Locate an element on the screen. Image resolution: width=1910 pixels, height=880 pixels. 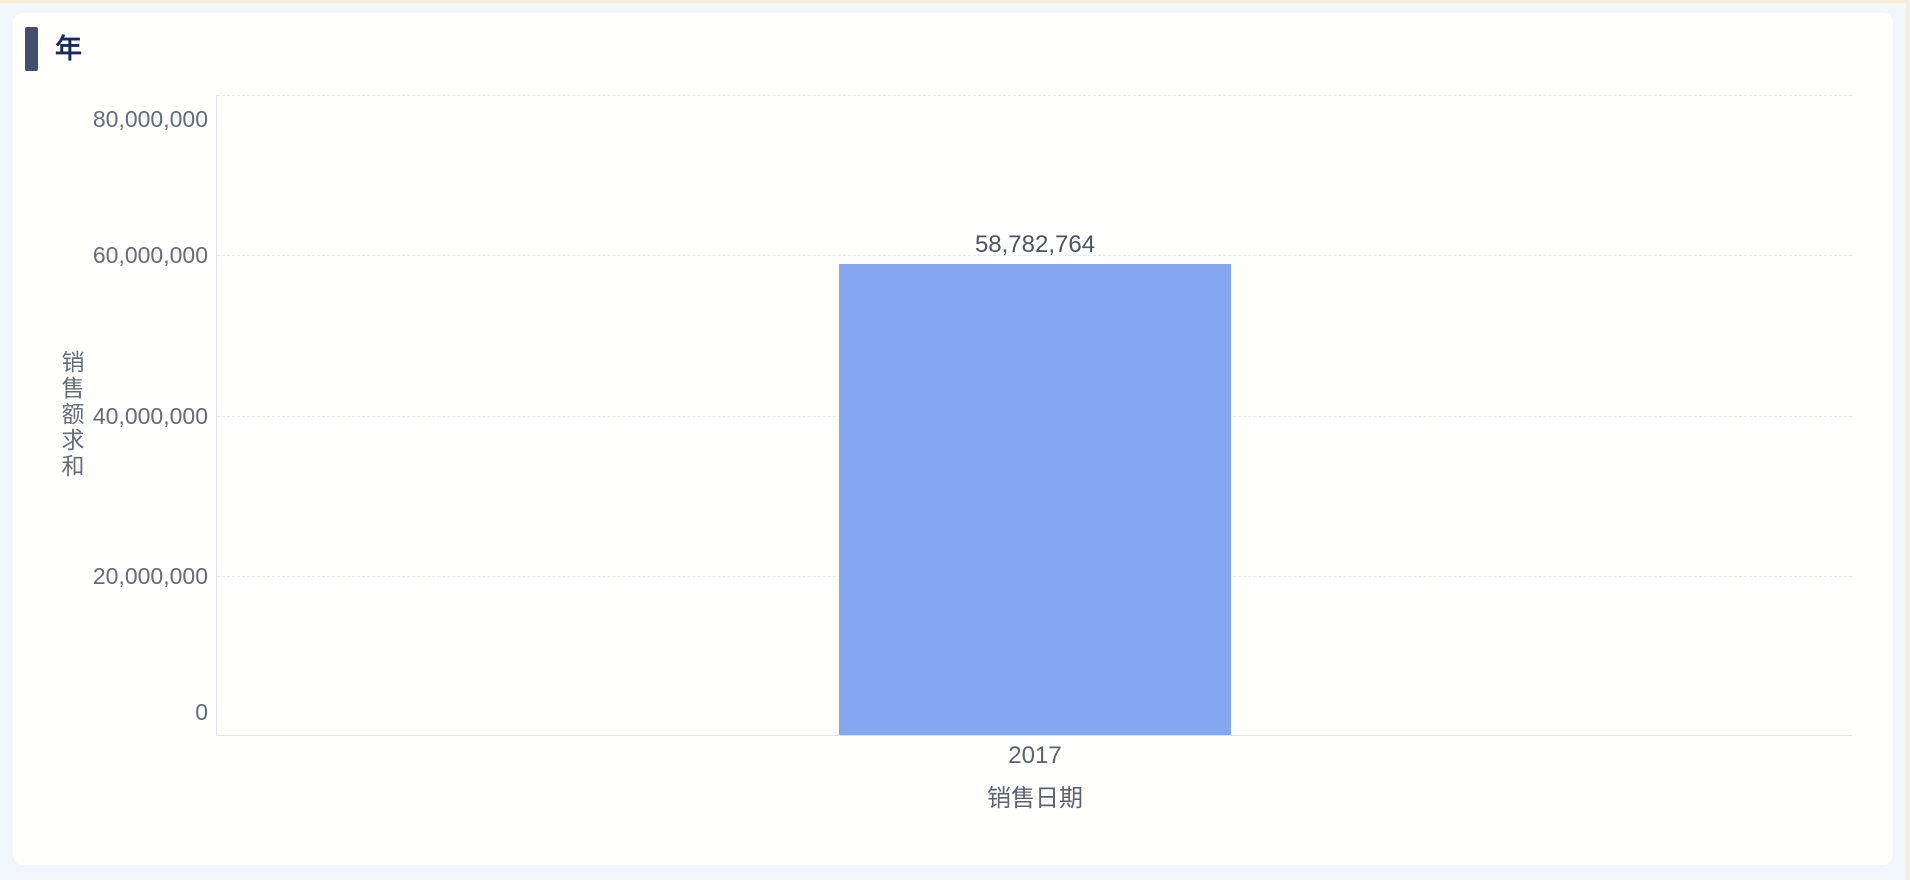
y-axis-title: 销售额求和 is located at coordinates (71, 415).